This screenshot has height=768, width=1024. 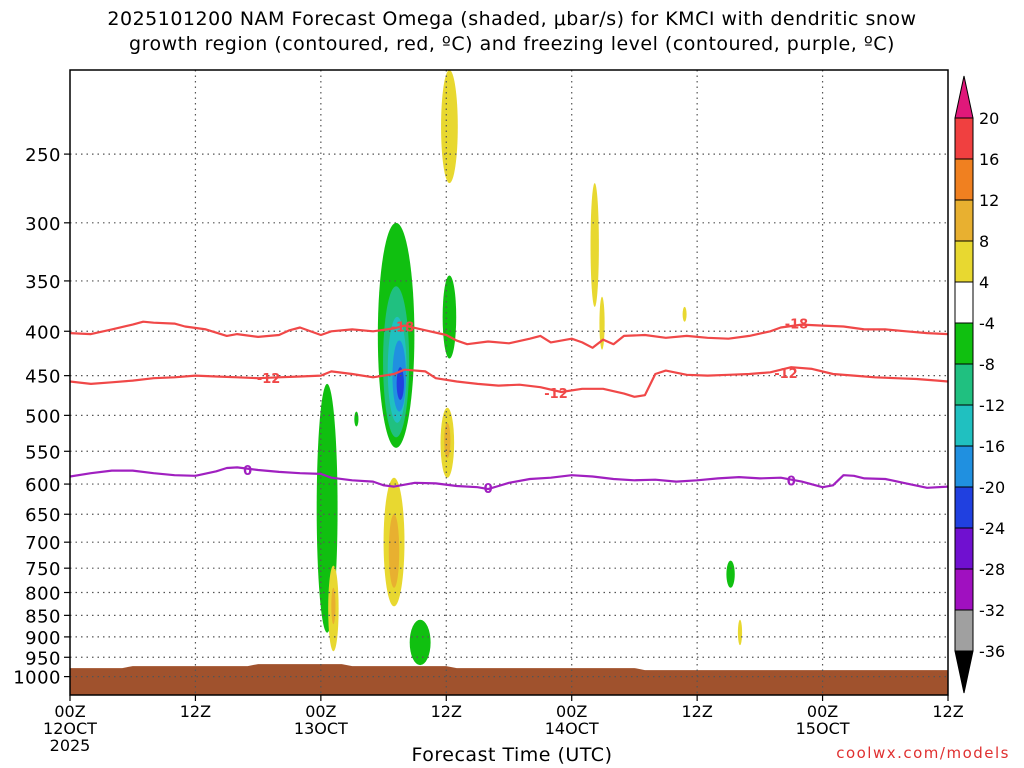 I want to click on colorbar-label-3: 8, so click(x=984, y=241).